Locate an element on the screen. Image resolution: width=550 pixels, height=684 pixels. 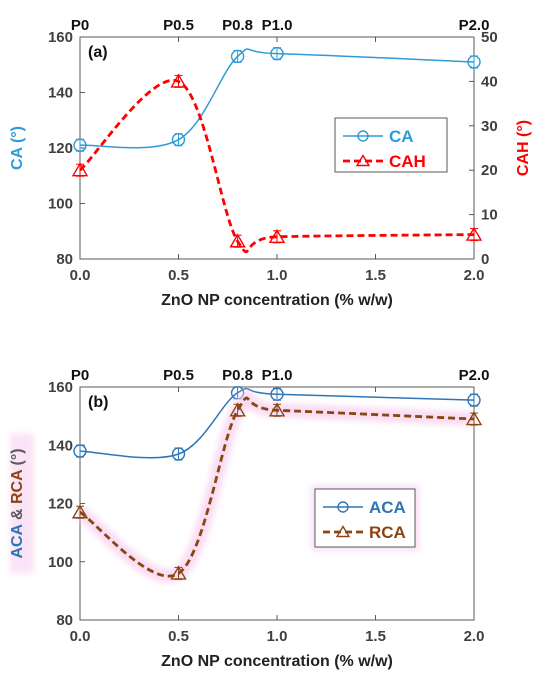
chart-a-ytick-label: 160 is located at coordinates (60, 37).